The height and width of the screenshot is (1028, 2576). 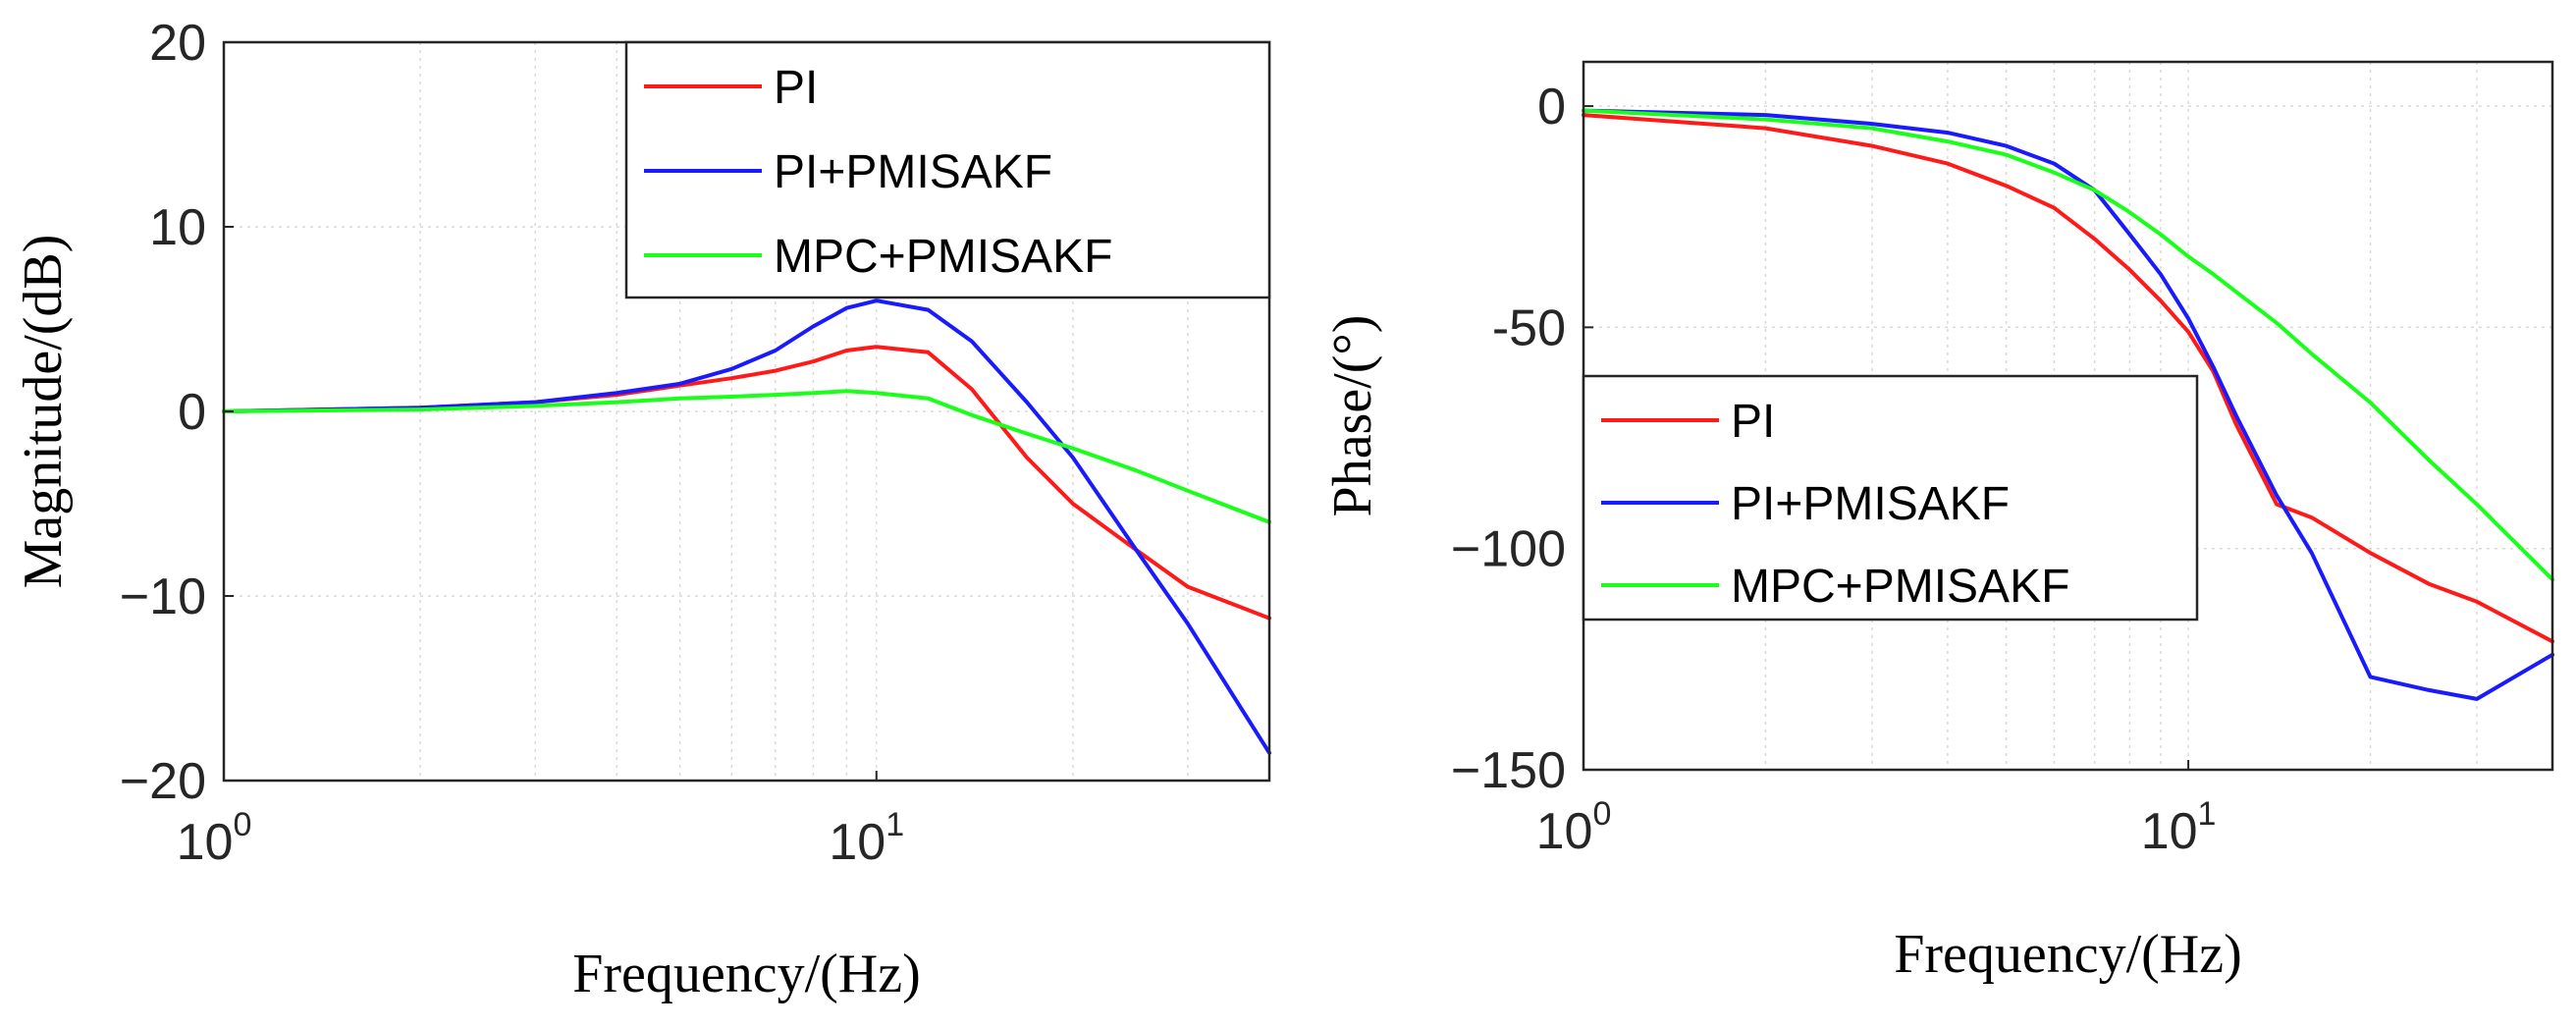 What do you see at coordinates (1508, 549) in the screenshot?
I see `y-tick-label: −100` at bounding box center [1508, 549].